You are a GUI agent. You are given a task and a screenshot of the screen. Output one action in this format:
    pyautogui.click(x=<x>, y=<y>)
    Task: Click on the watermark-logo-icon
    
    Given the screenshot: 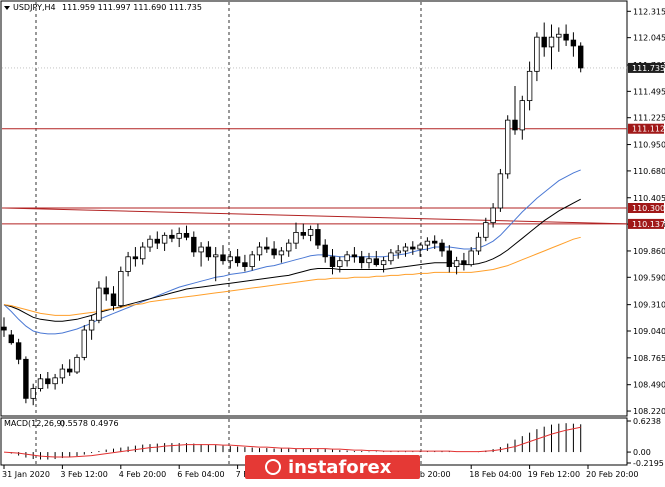 What is the action you would take?
    pyautogui.click(x=273, y=467)
    